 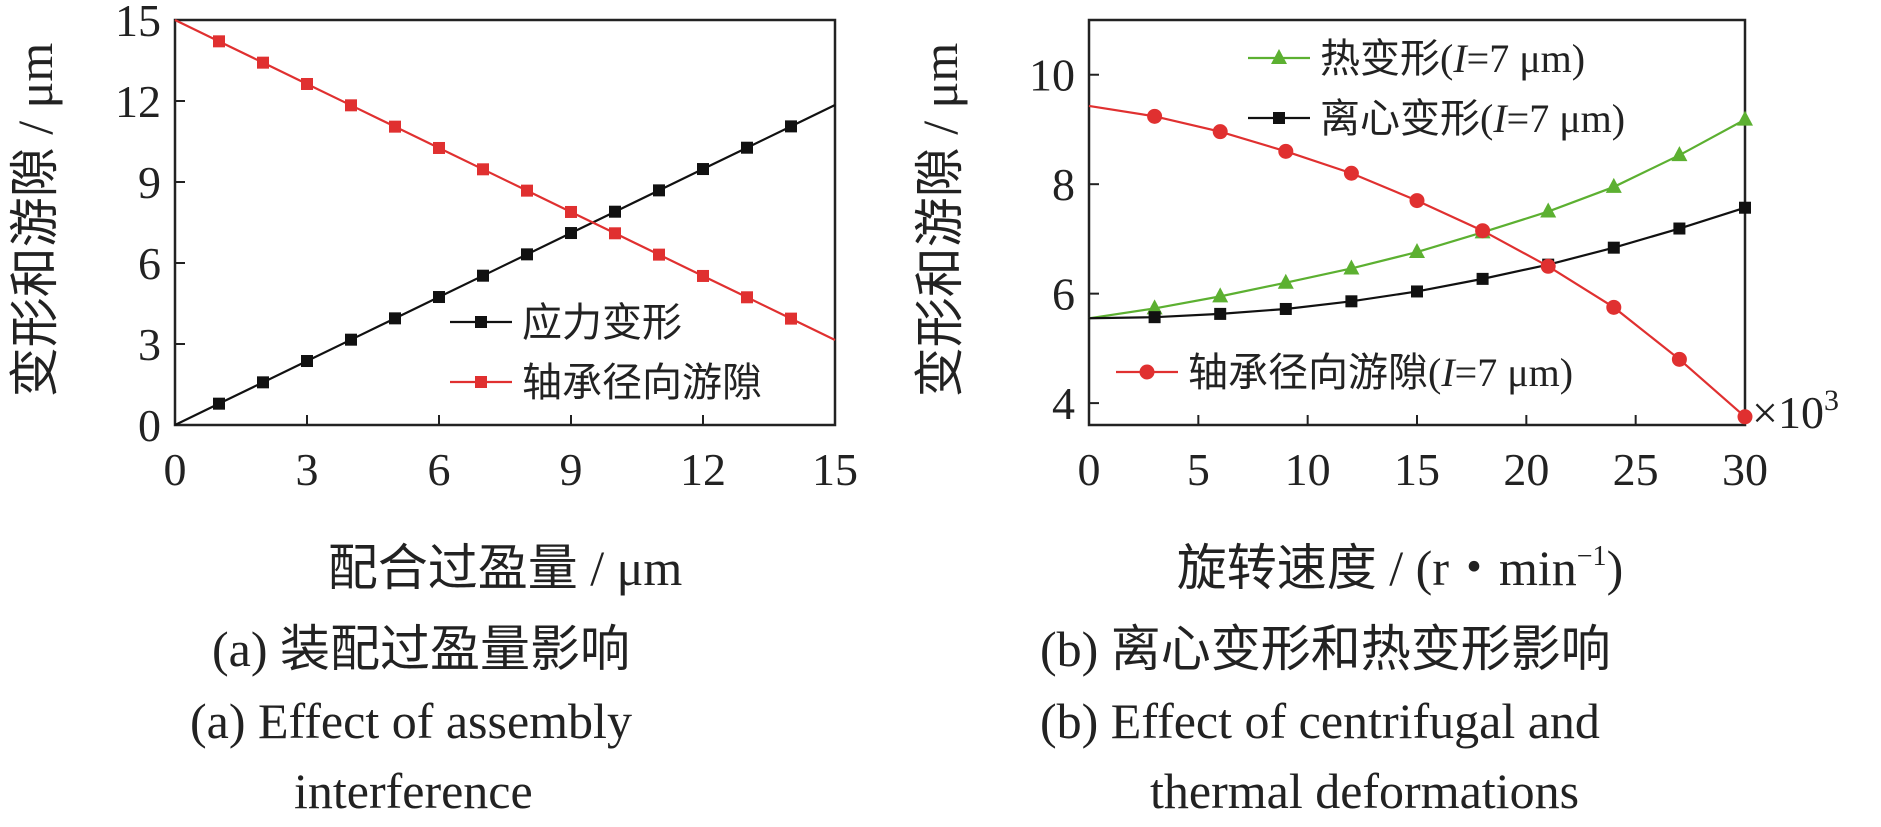 I want to click on x-axis-multiplier: ×10³, so click(x=1795, y=411).